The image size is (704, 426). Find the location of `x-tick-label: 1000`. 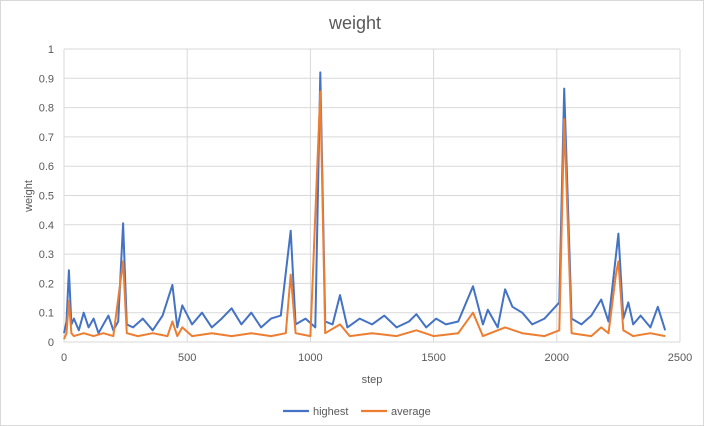

x-tick-label: 1000 is located at coordinates (310, 358).